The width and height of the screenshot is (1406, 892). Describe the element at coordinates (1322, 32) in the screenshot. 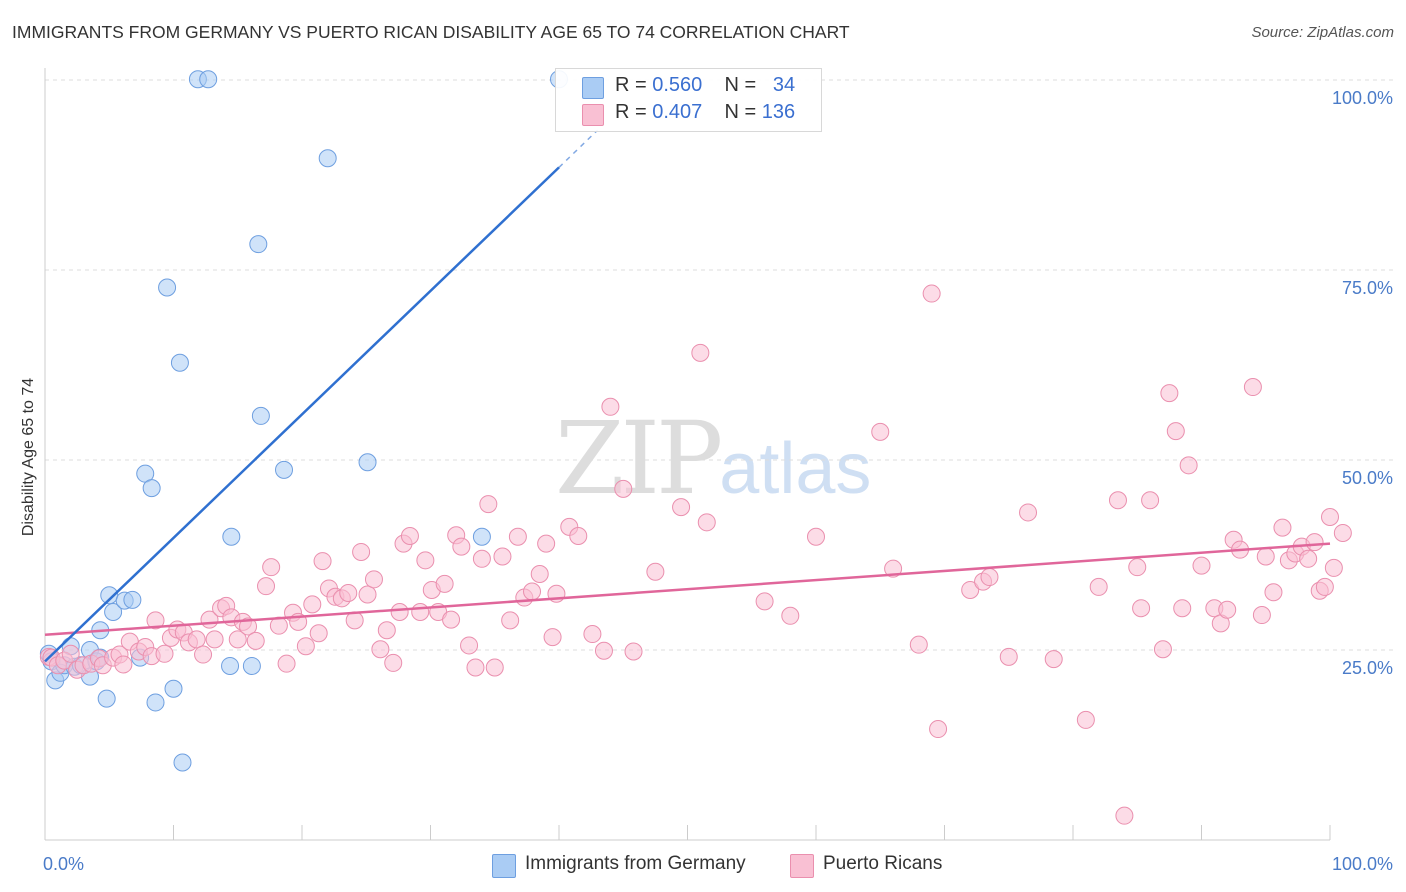

I see `source-note: Source: ZipAtlas.com` at that location.